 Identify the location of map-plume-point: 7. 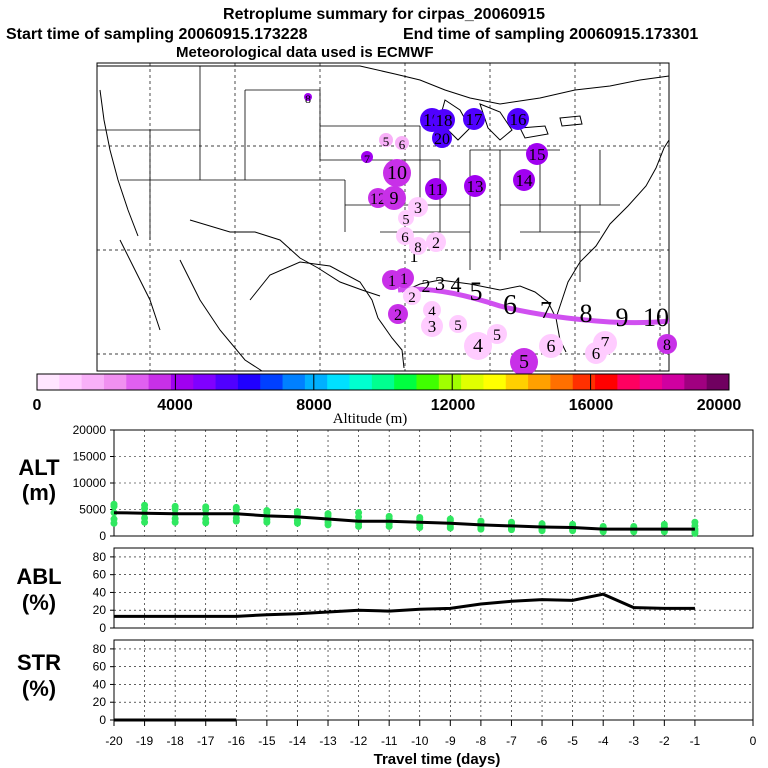
(367, 158).